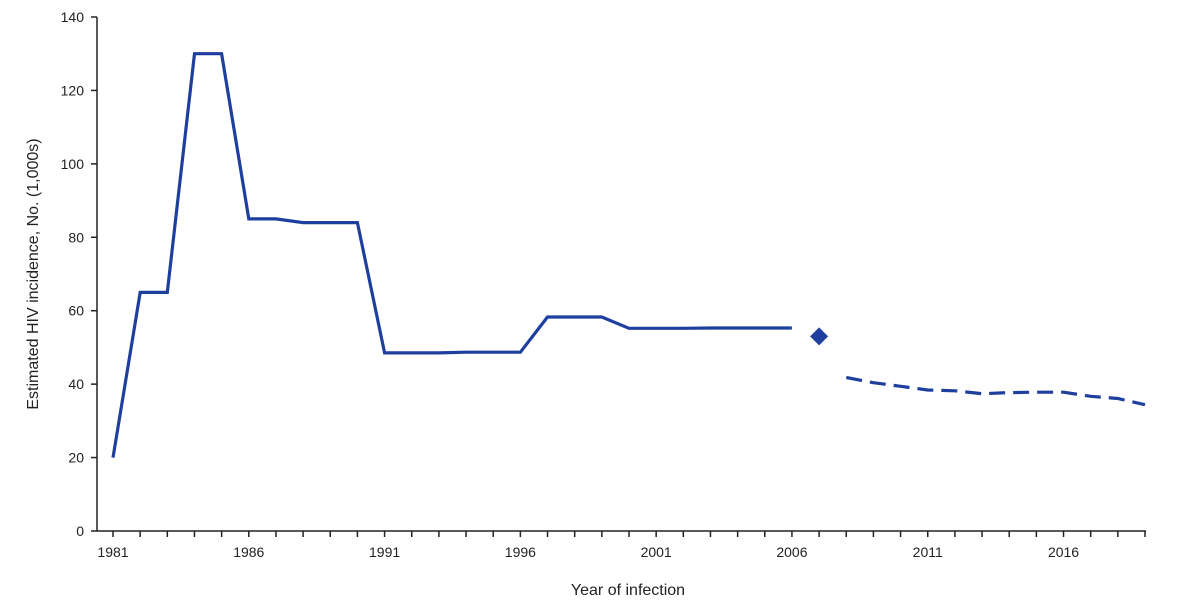  I want to click on x-tick-label: 1996, so click(520, 552).